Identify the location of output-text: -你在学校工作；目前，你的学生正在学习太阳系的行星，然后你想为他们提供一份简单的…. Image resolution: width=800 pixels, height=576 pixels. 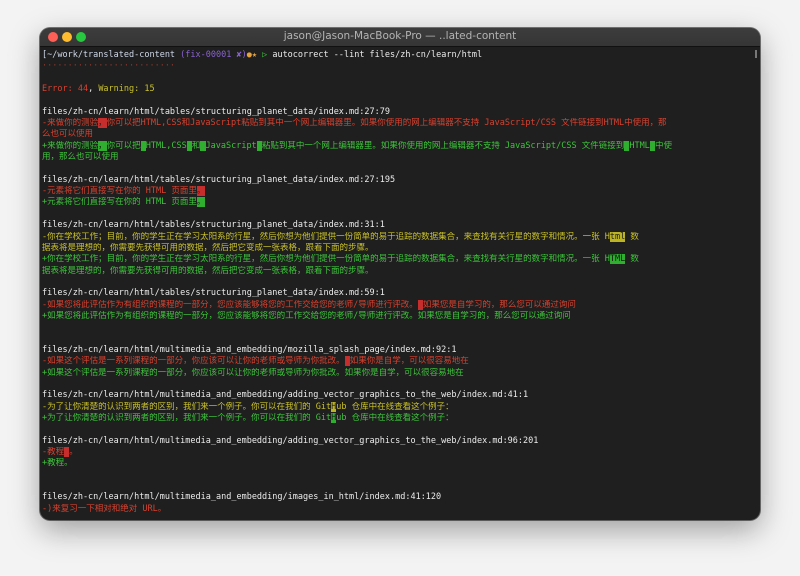
(326, 236).